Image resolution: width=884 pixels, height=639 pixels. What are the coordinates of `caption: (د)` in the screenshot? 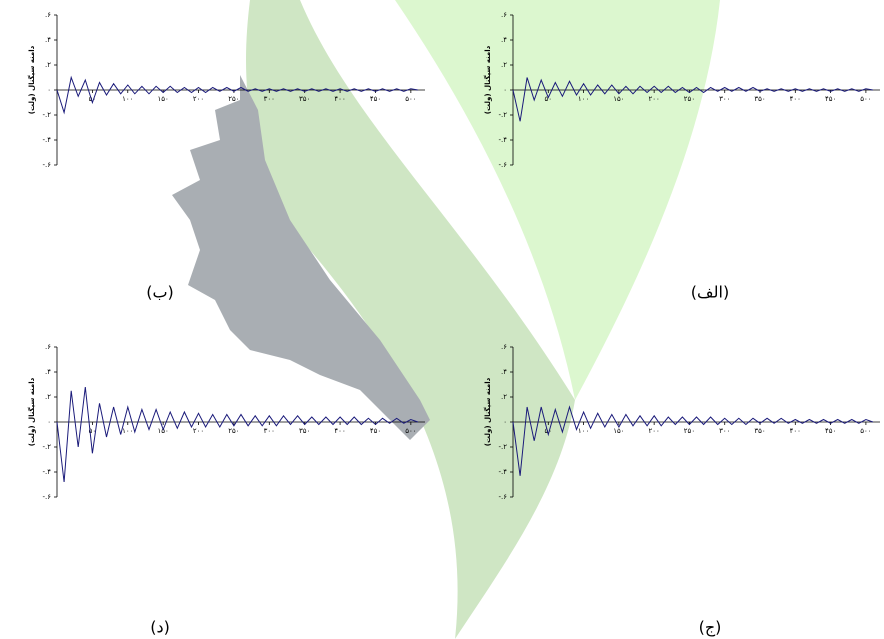 It's located at (160, 627).